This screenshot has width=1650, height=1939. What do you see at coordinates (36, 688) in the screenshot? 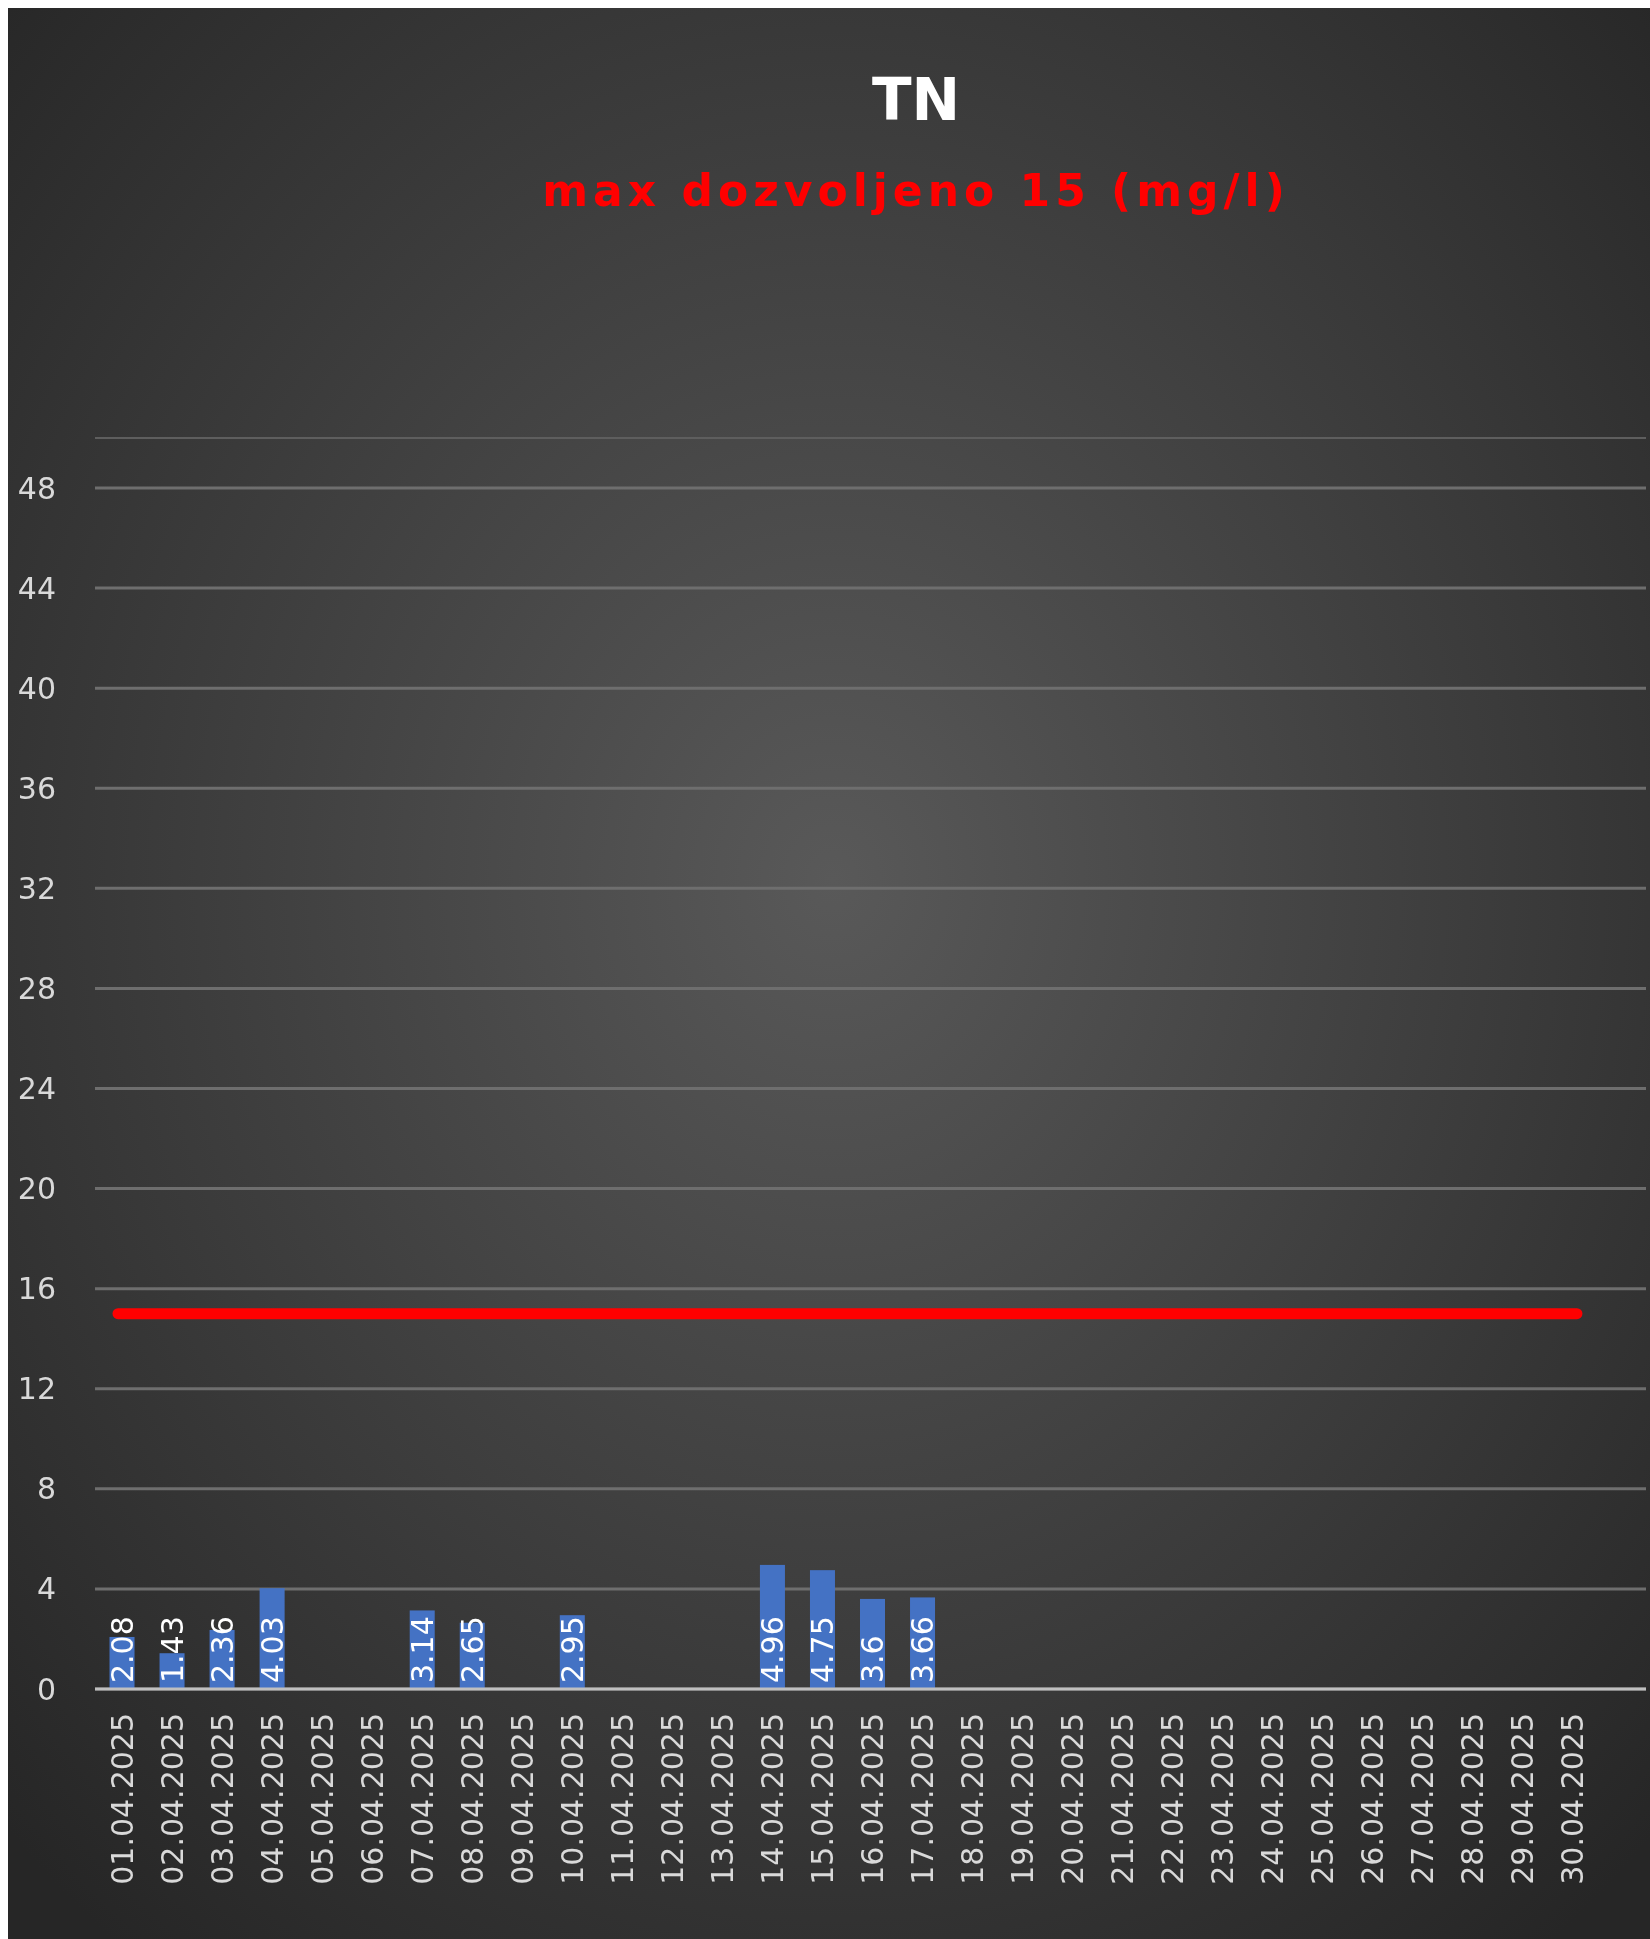
I see `y-tick-label: 40` at bounding box center [36, 688].